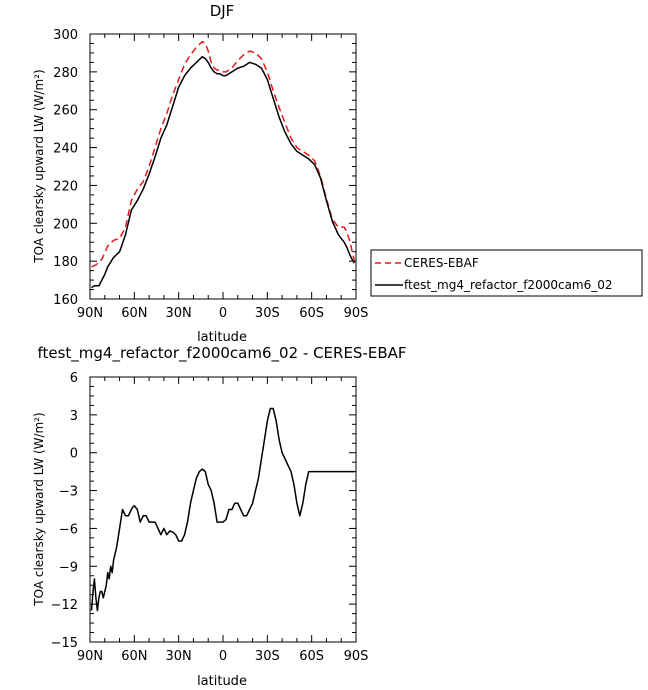 The height and width of the screenshot is (690, 648). Describe the element at coordinates (68, 567) in the screenshot. I see `y-tick-label: −9` at that location.